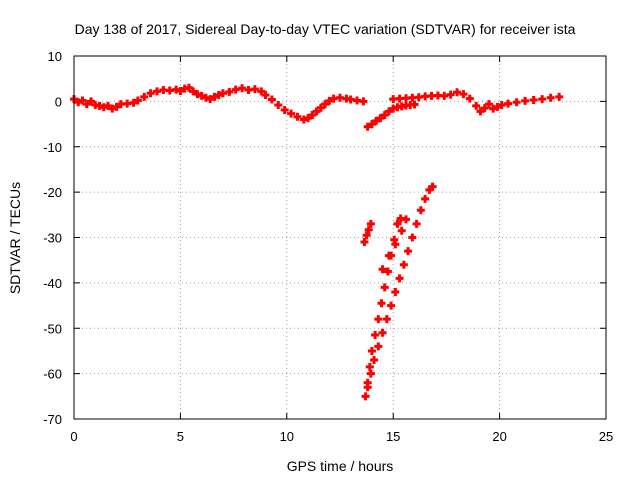 Image resolution: width=640 pixels, height=480 pixels. What do you see at coordinates (52, 374) in the screenshot?
I see `y-tick-label: -60` at bounding box center [52, 374].